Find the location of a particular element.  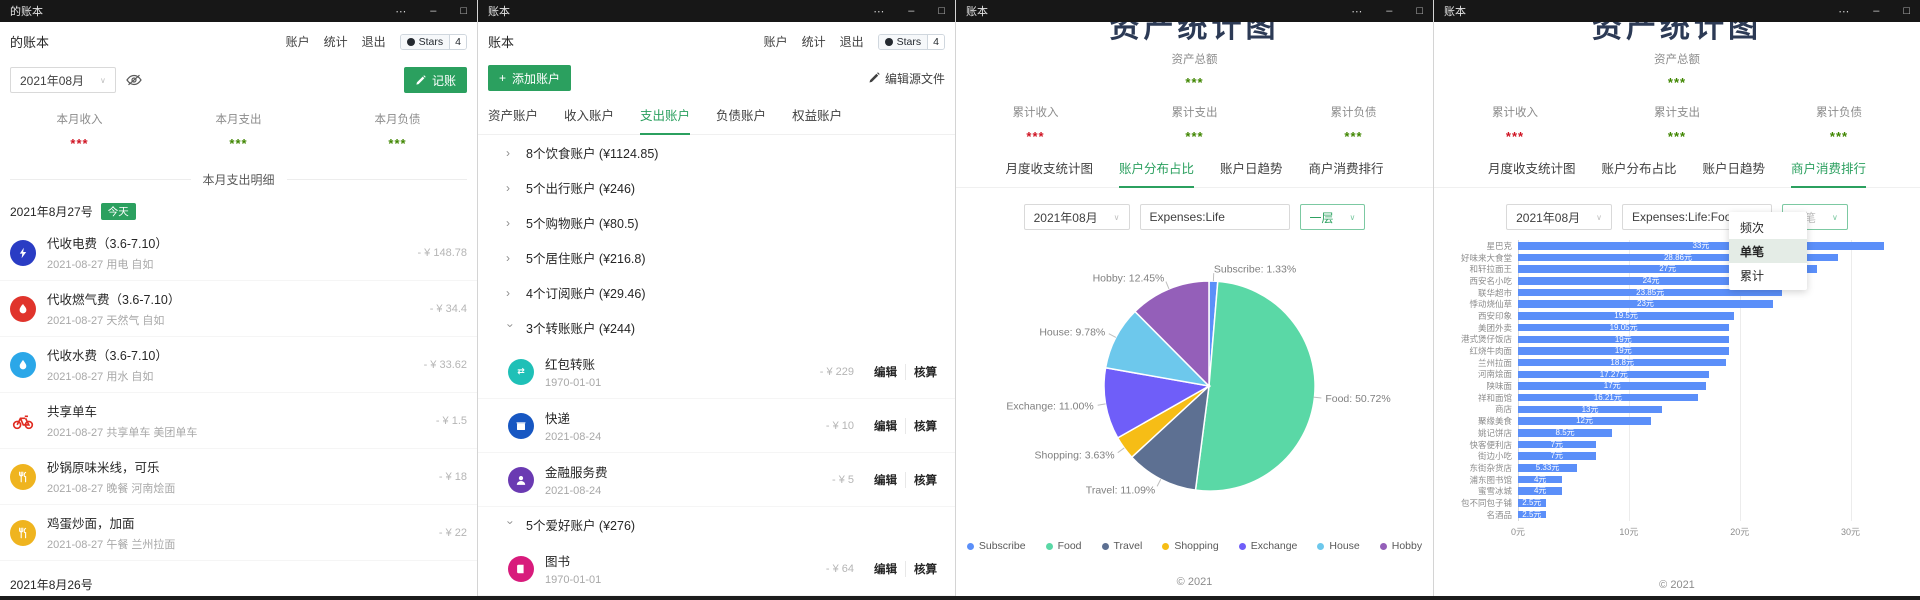

legend-item-exchange: Exchange is located at coordinates (1267, 546).